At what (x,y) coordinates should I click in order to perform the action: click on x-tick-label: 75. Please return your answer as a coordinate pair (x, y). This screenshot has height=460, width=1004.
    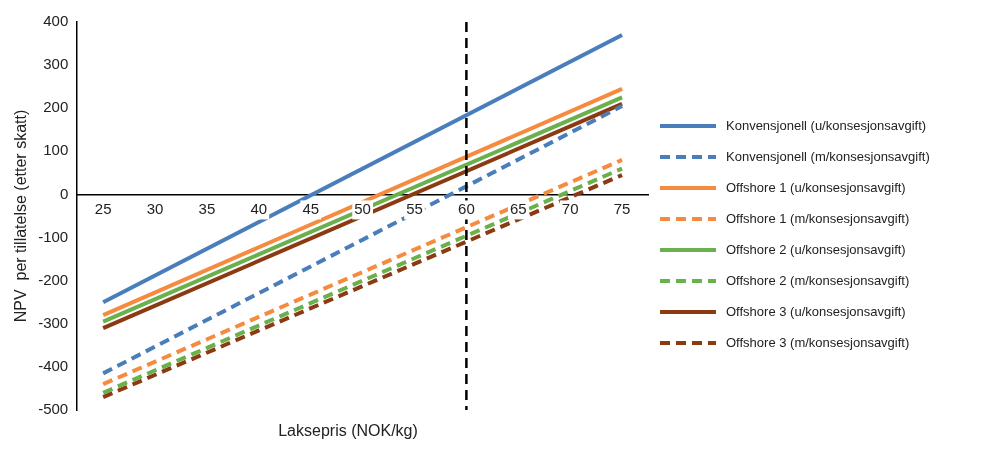
    Looking at the image, I should click on (622, 209).